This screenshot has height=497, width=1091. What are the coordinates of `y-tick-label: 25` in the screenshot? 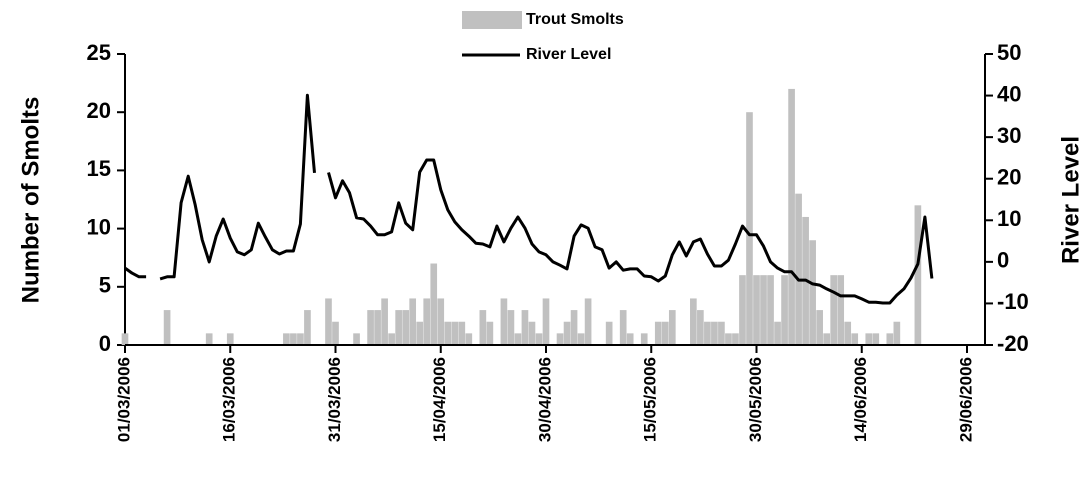 It's located at (99, 52).